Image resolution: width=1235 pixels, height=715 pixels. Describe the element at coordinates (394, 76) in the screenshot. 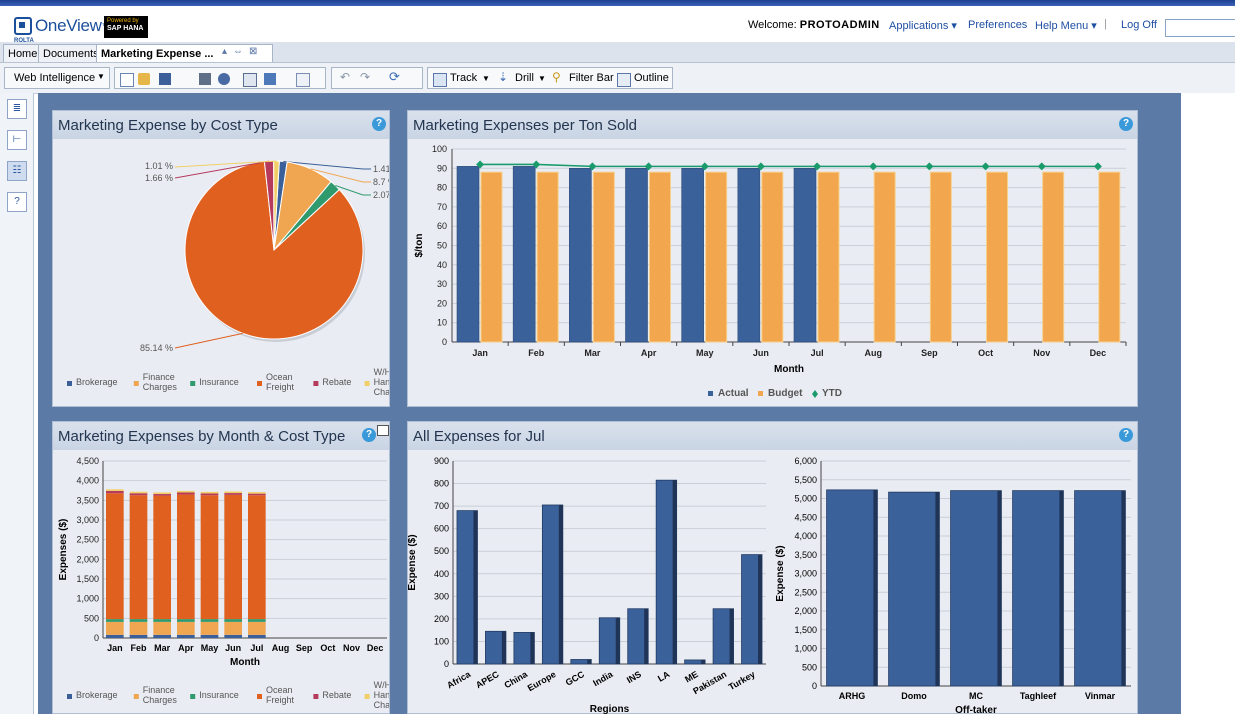

I see `refresh-icon: ⟳` at that location.